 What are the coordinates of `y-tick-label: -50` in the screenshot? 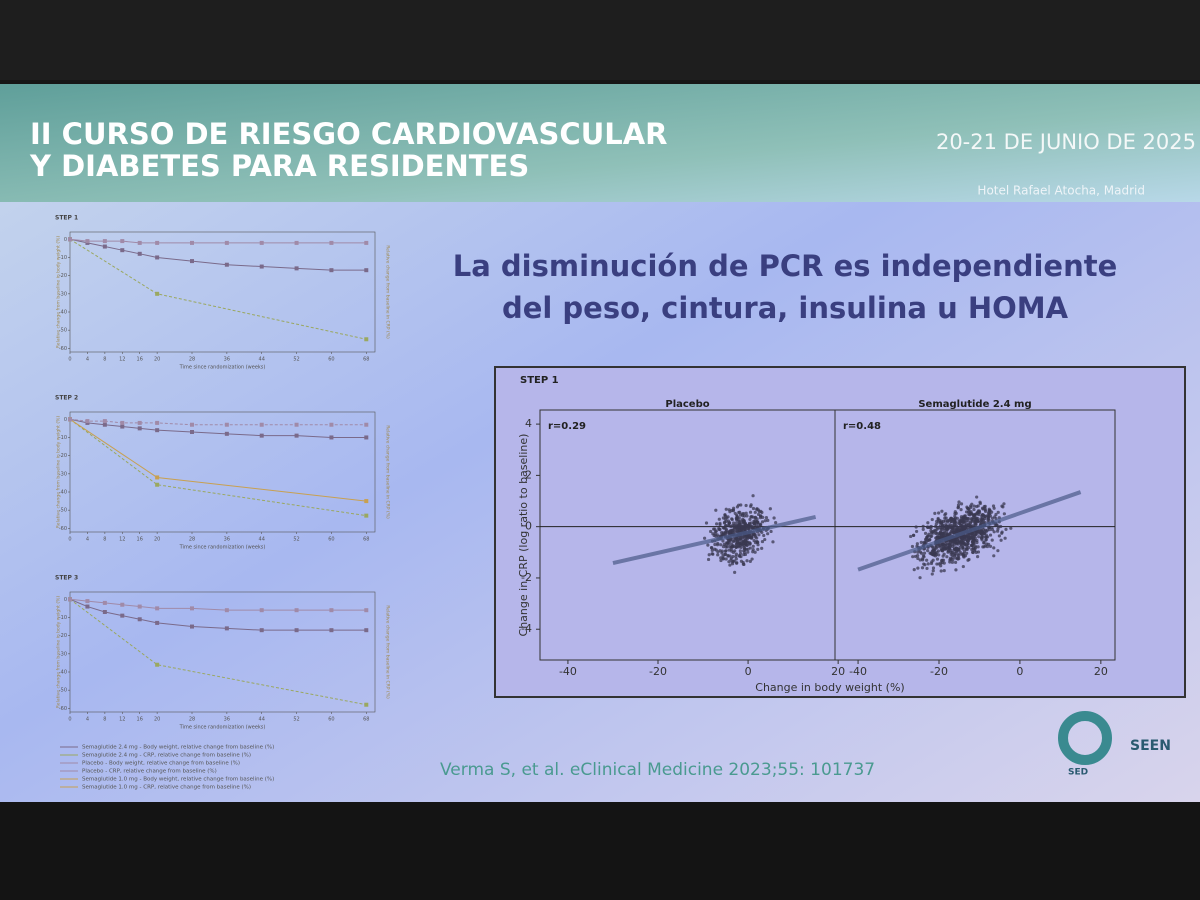 It's located at (63, 331).